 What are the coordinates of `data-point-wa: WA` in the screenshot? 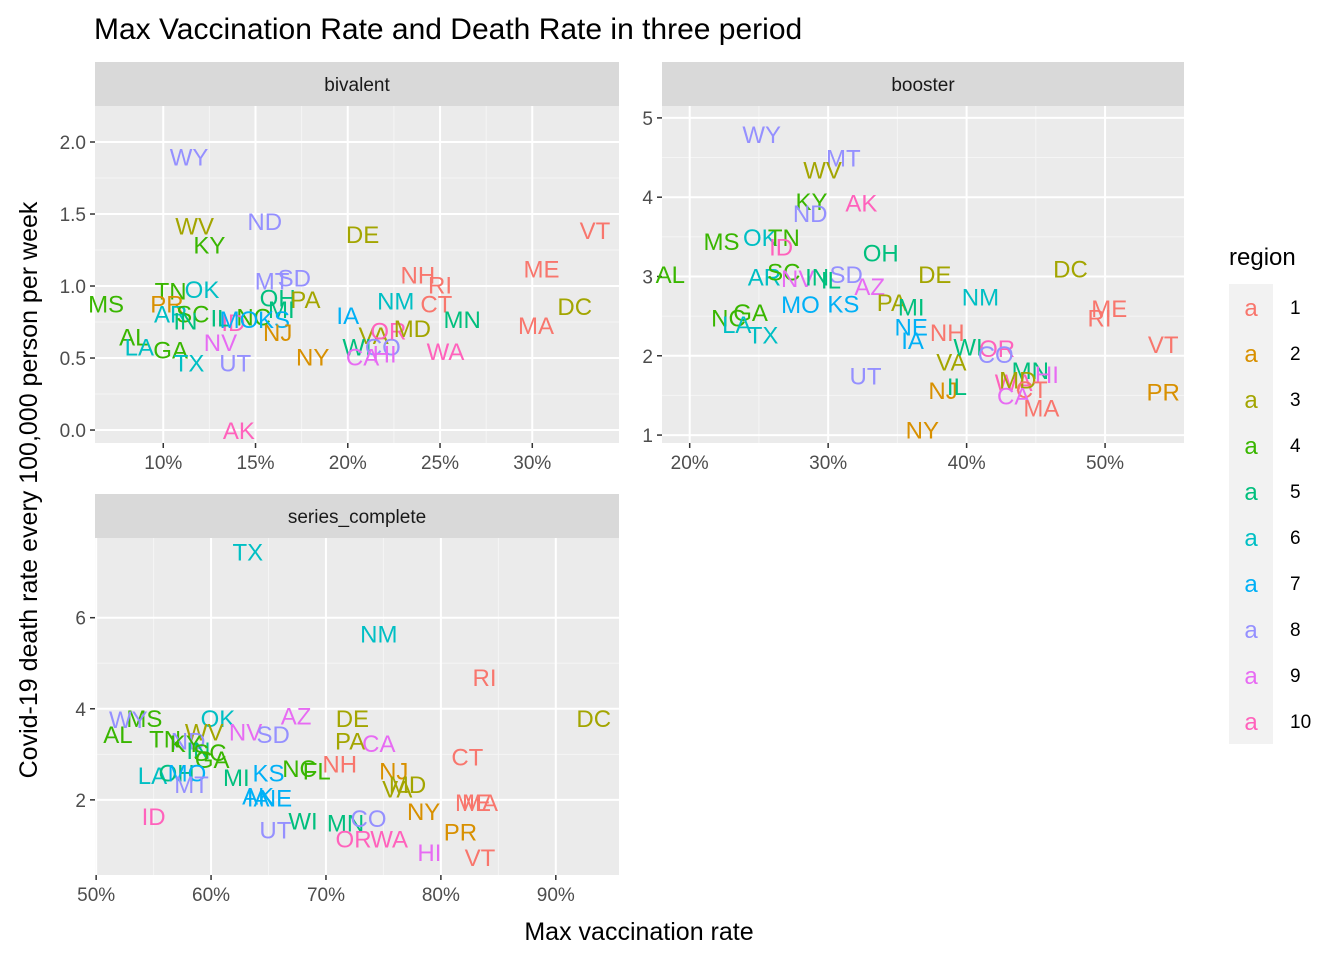 It's located at (389, 840).